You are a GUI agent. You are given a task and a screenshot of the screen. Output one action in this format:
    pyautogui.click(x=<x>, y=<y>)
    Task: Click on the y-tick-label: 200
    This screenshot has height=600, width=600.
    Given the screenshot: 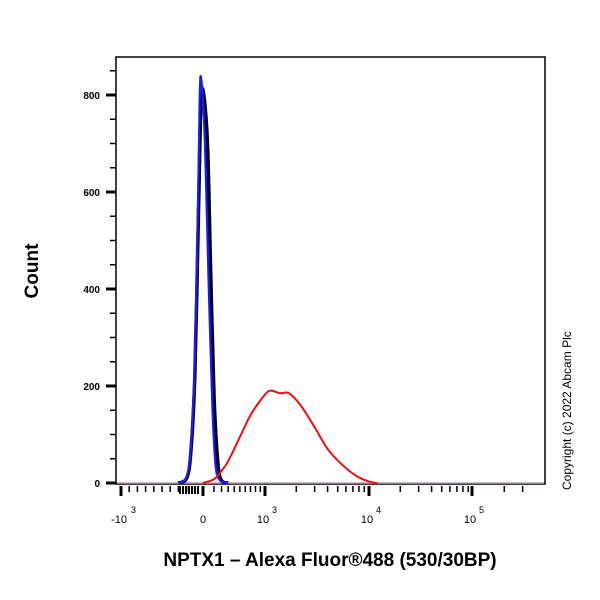 What is the action you would take?
    pyautogui.click(x=91, y=387)
    